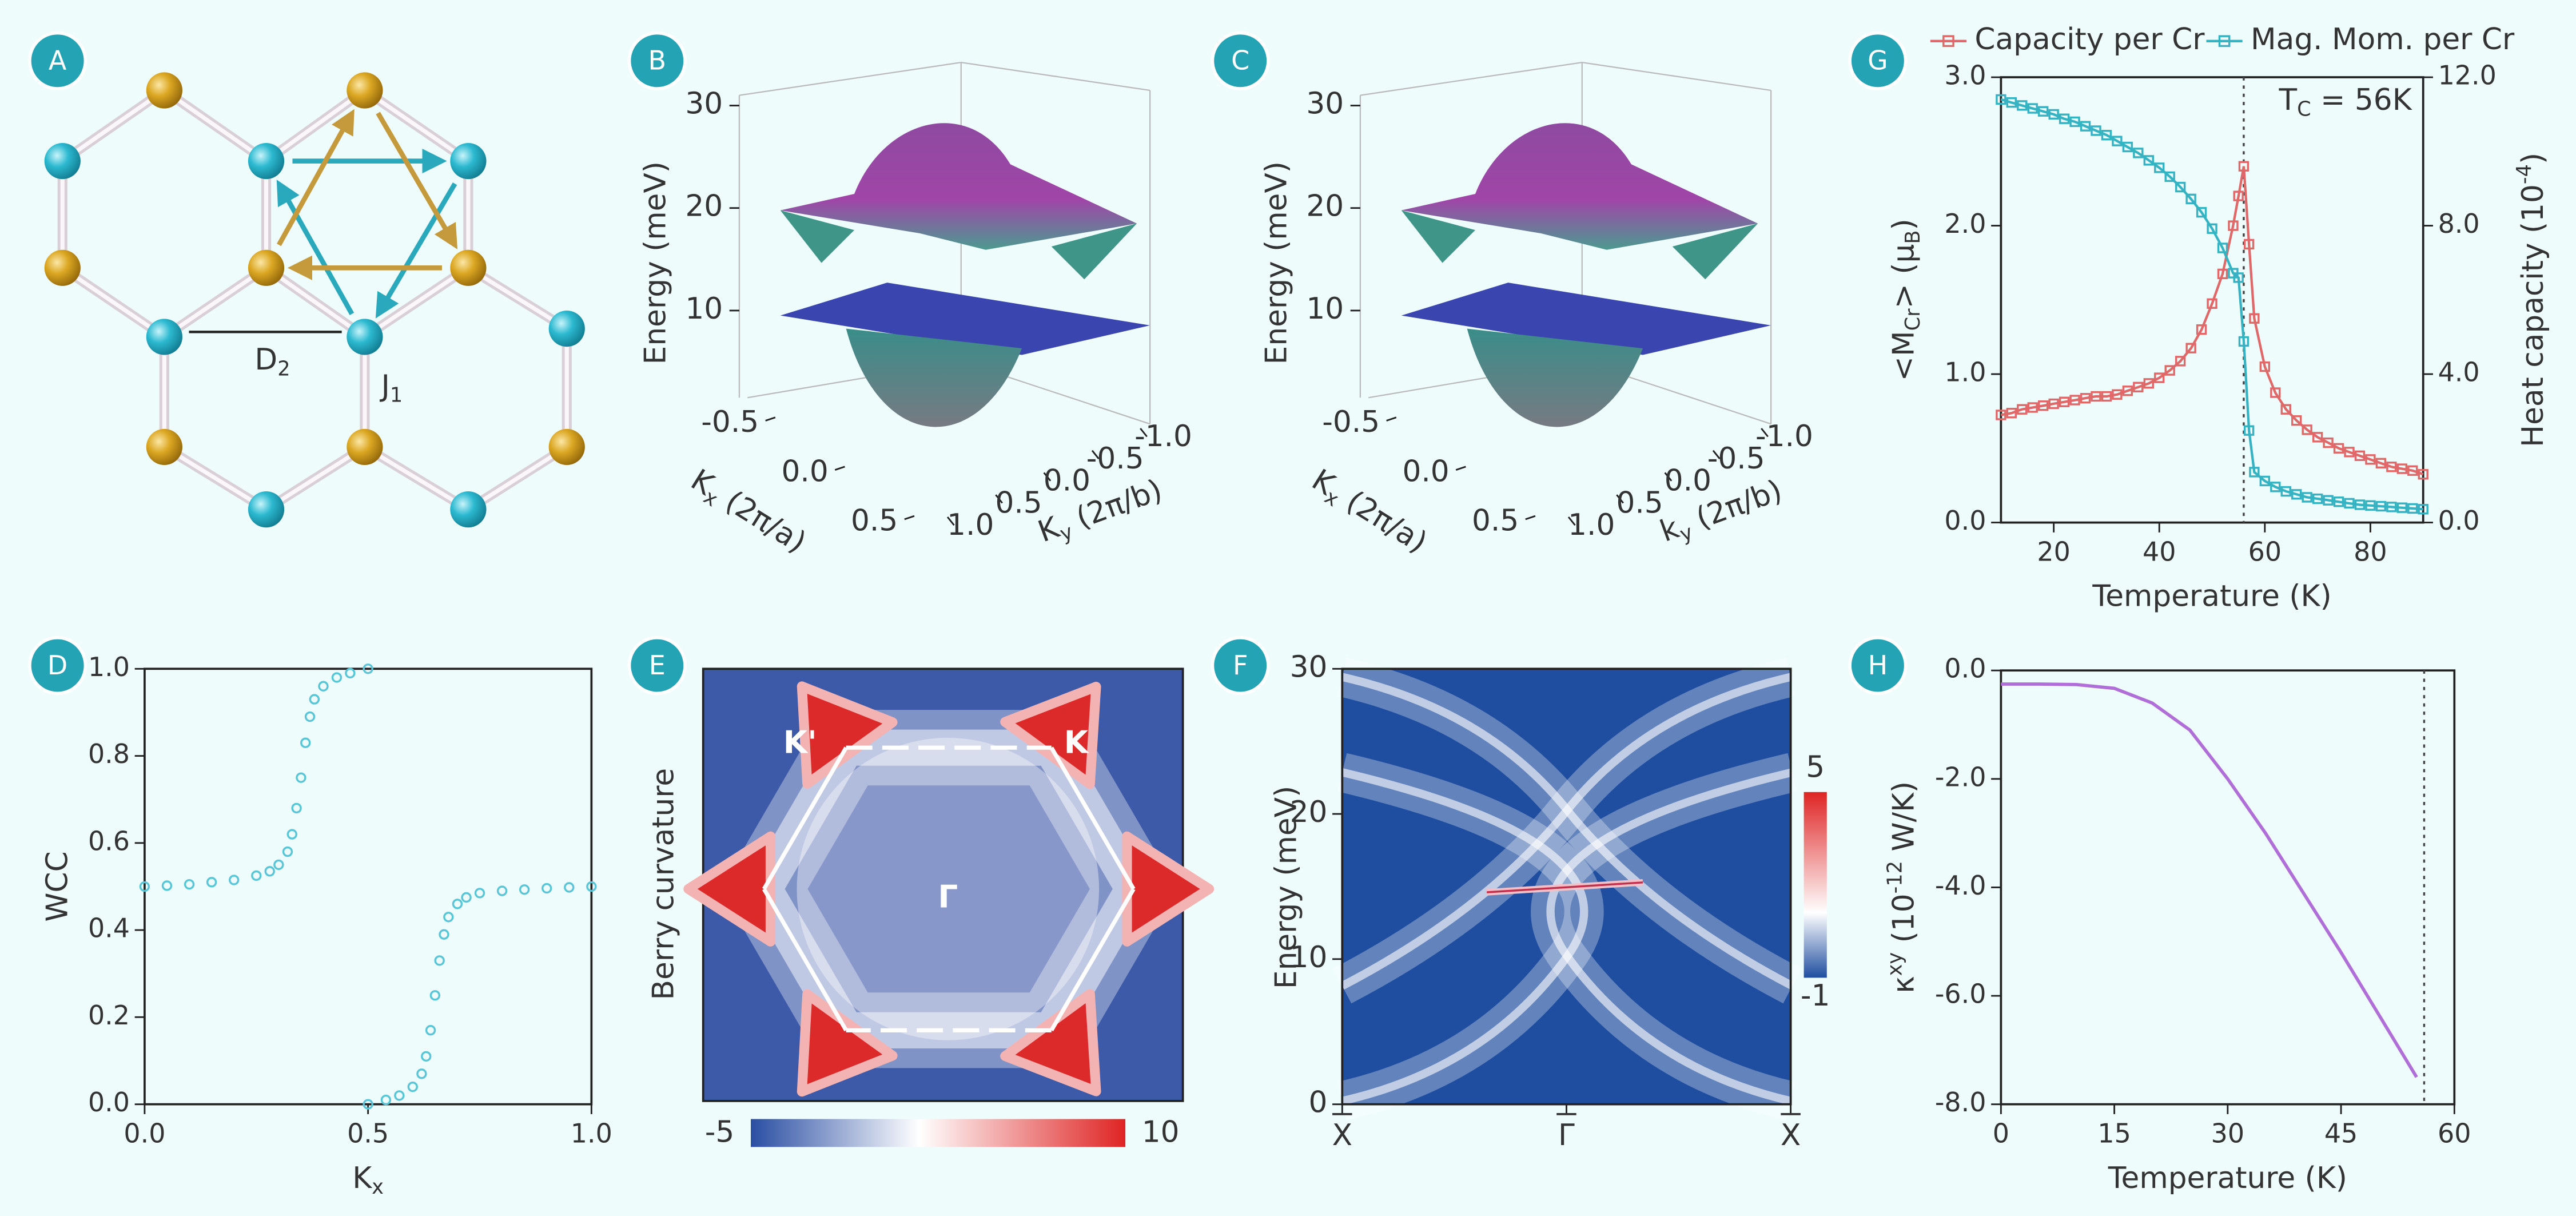  Describe the element at coordinates (1342, 1135) in the screenshot. I see `x-tick-label: X` at that location.